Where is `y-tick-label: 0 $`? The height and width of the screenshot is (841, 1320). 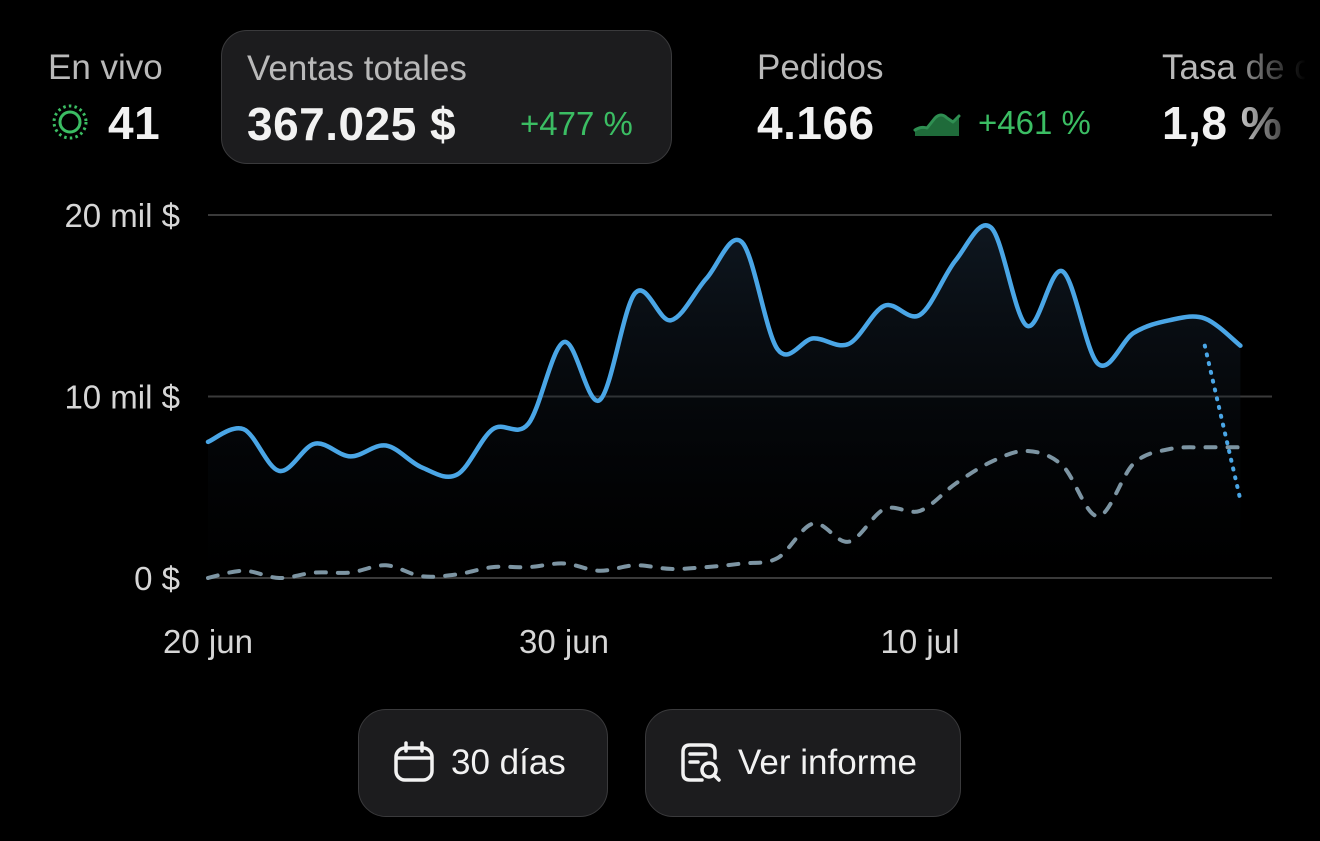 y-tick-label: 0 $ is located at coordinates (157, 578).